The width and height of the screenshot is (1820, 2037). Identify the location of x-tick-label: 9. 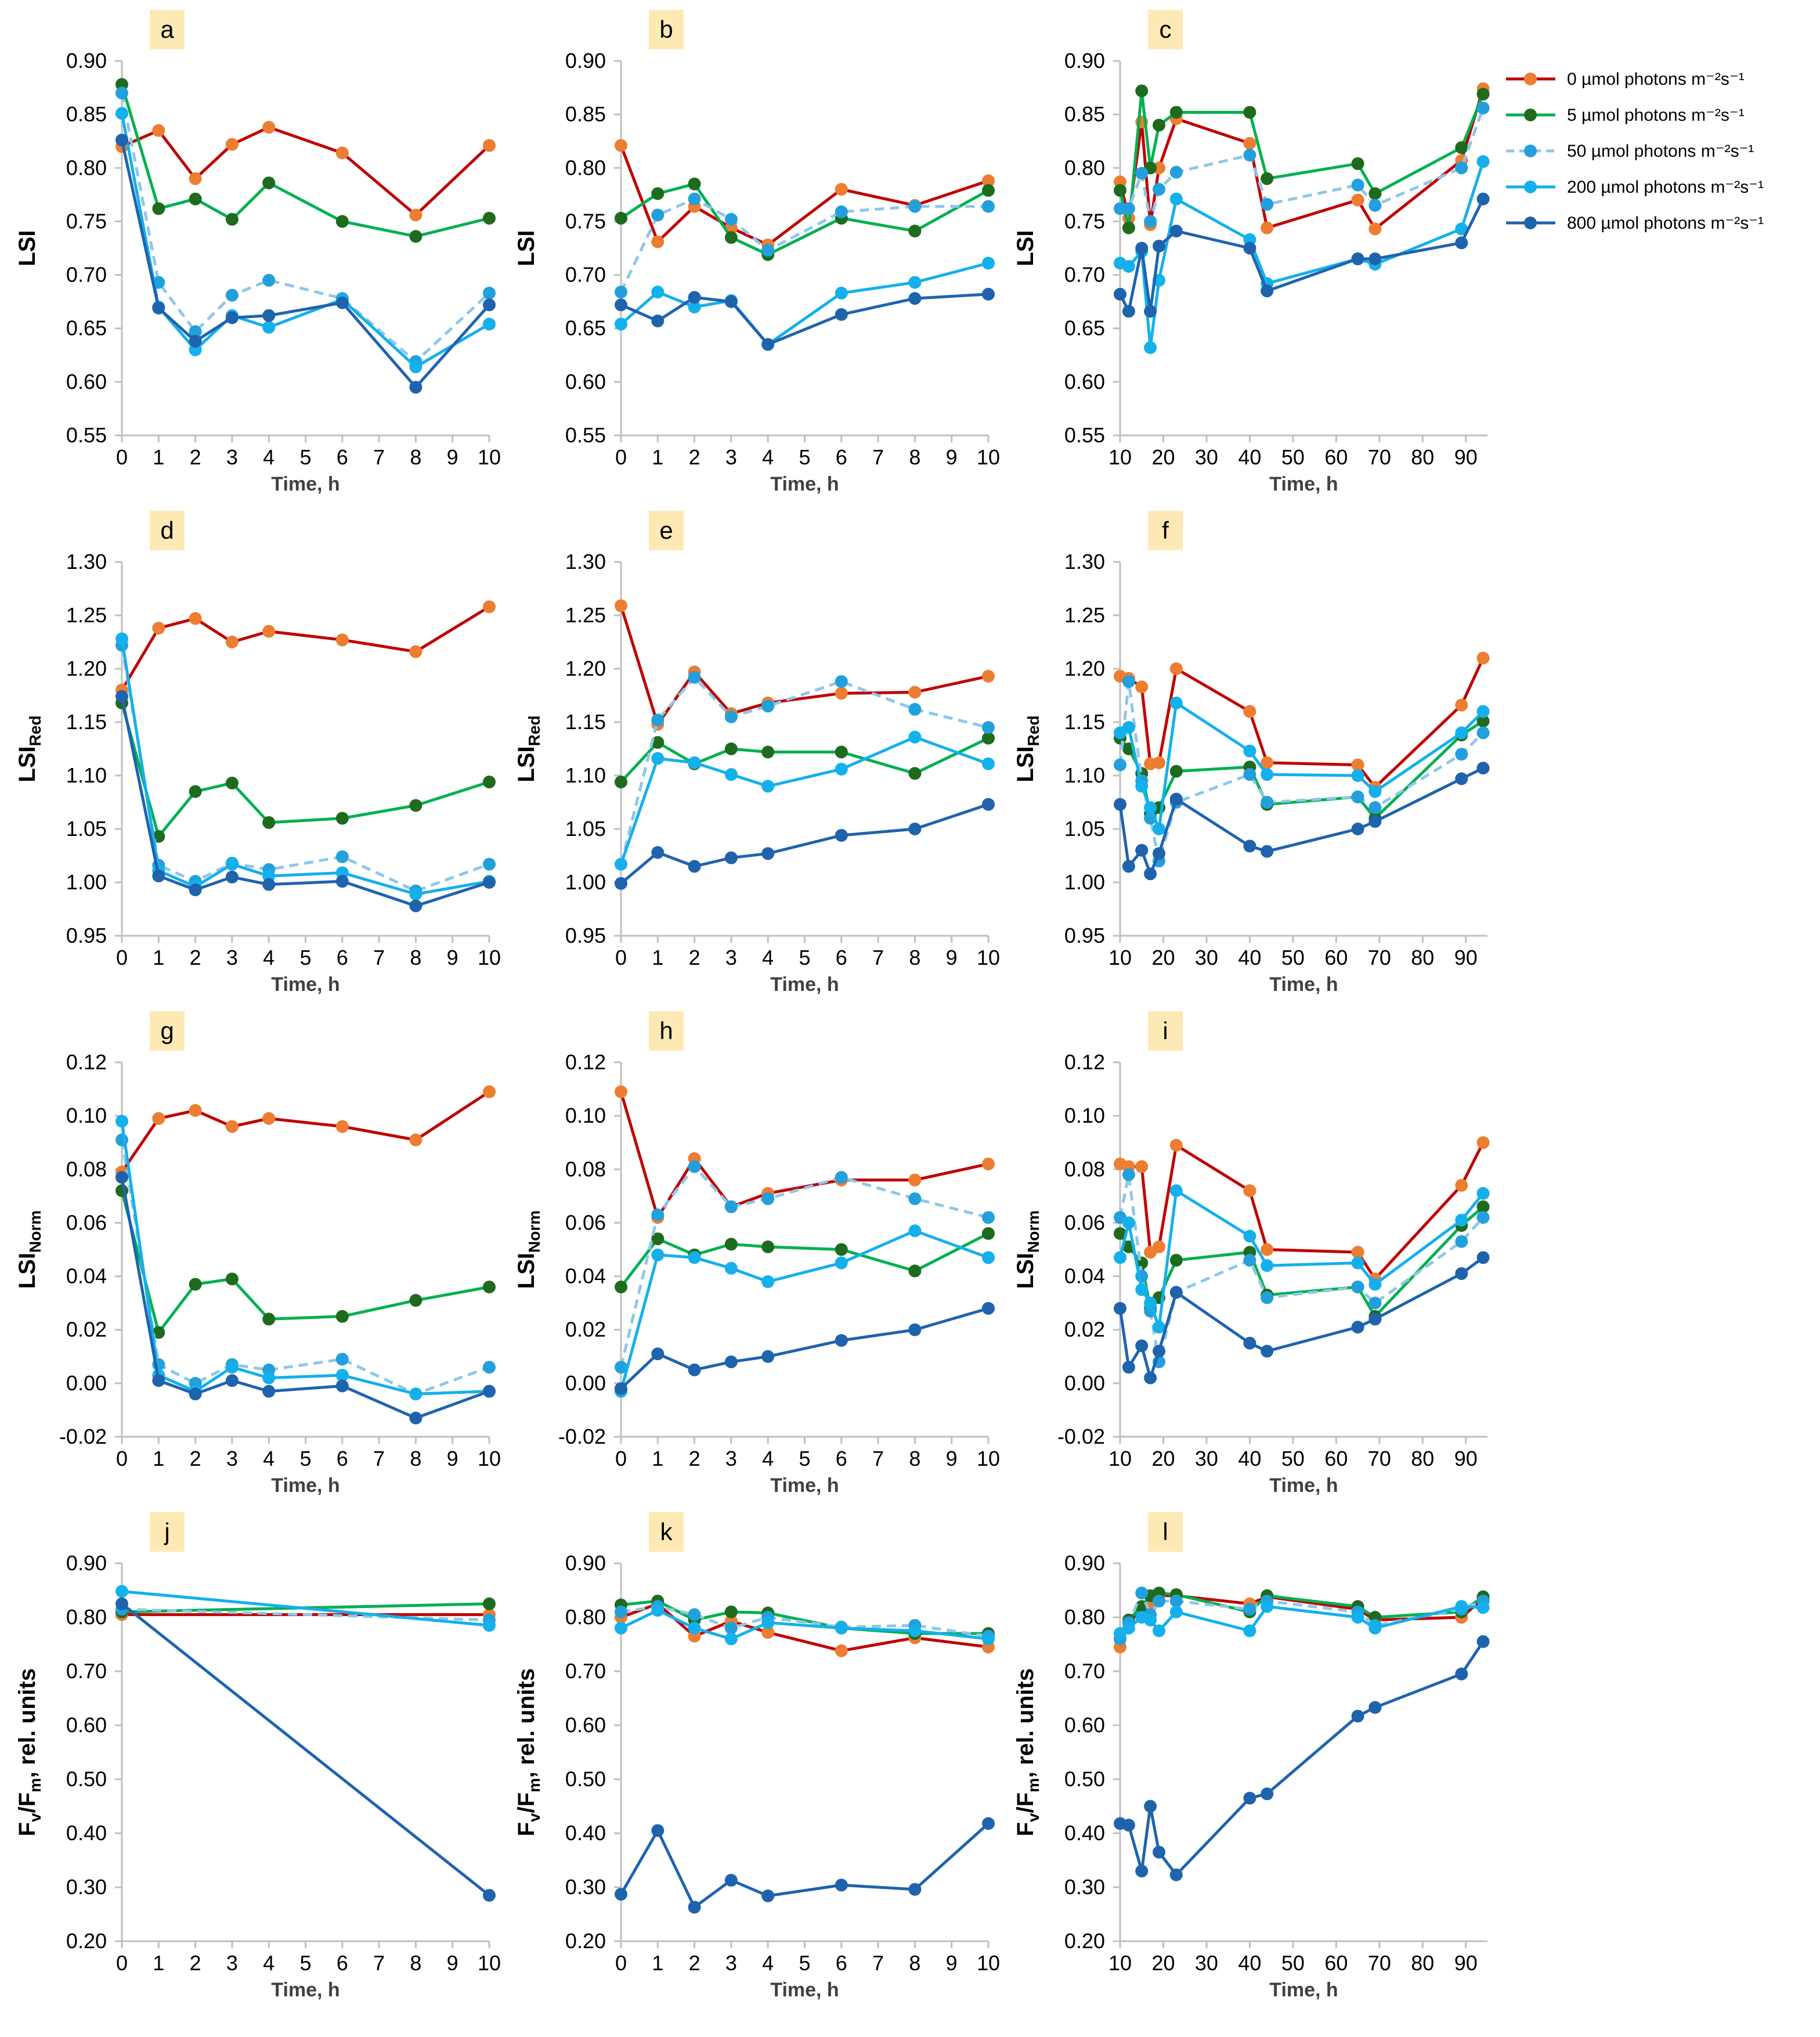
(952, 1459).